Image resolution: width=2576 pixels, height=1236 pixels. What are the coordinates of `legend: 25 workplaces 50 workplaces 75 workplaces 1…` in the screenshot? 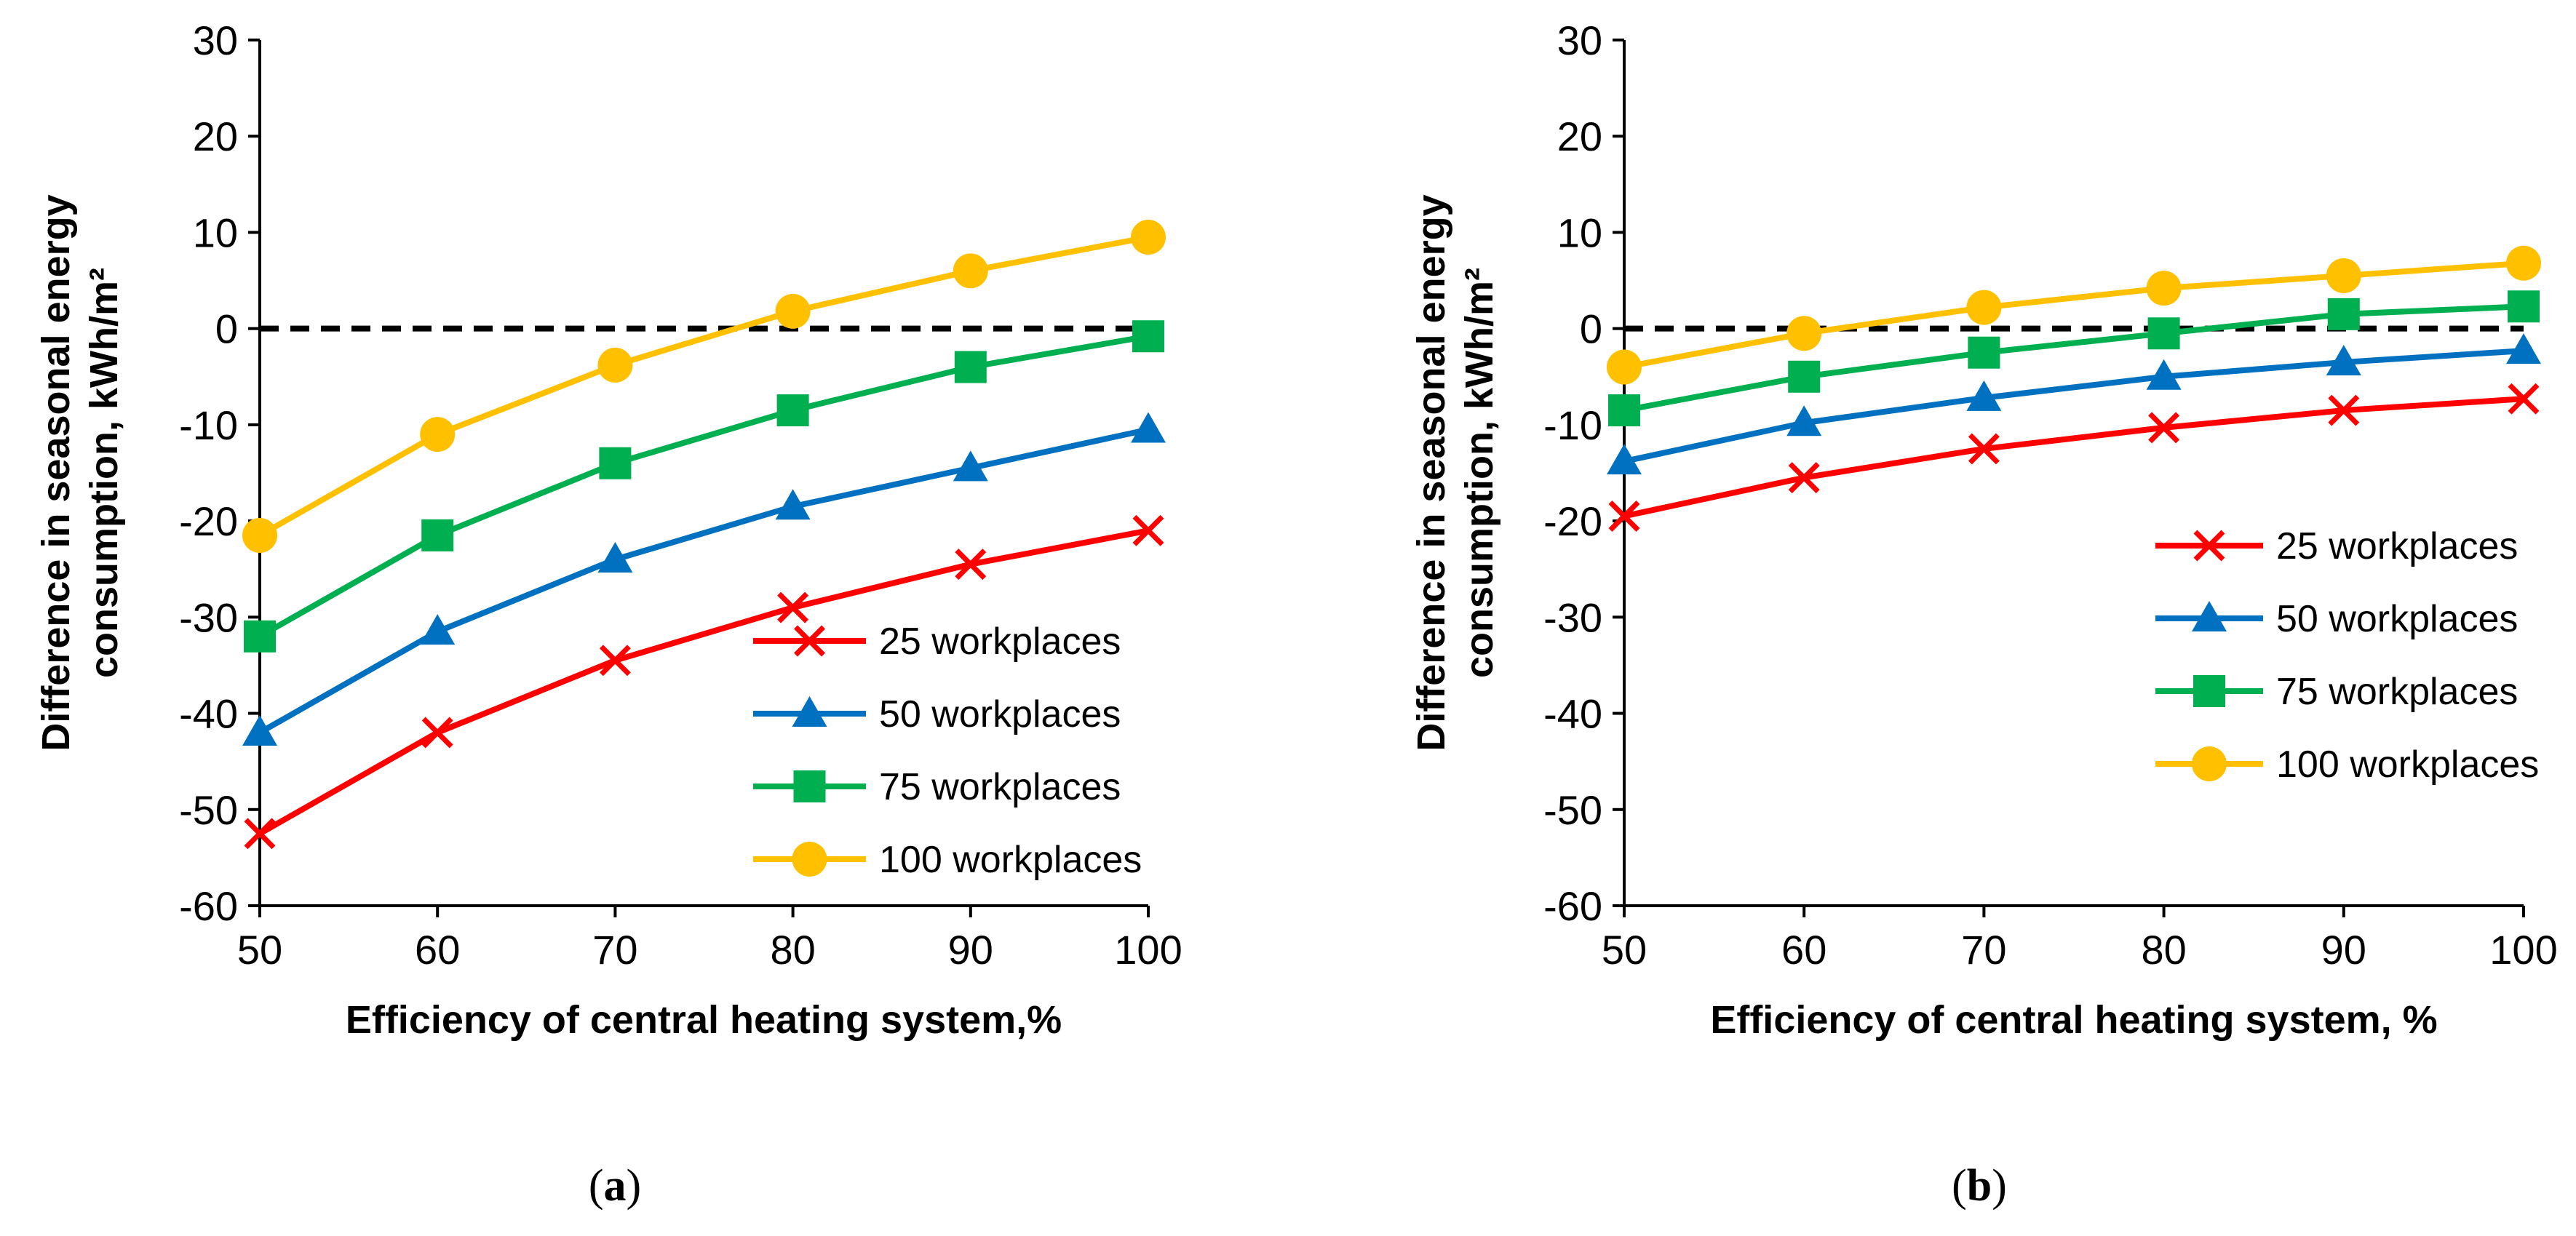 It's located at (947, 751).